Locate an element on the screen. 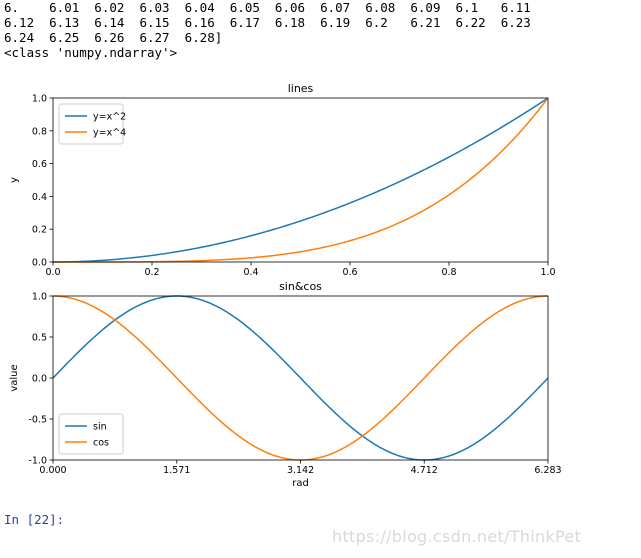  x-tick-label: 0.000 is located at coordinates (52, 470).